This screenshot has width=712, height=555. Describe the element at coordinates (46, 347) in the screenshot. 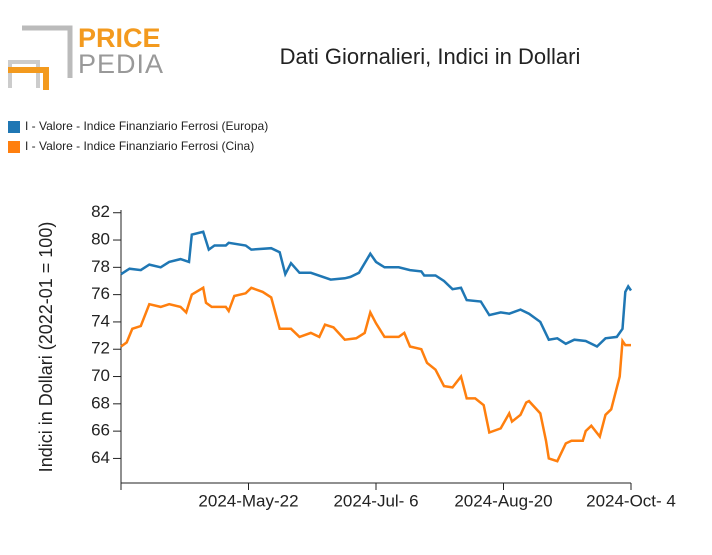

I see `y-axis-label: Indici in Dollari (2022-01 = 100)` at that location.